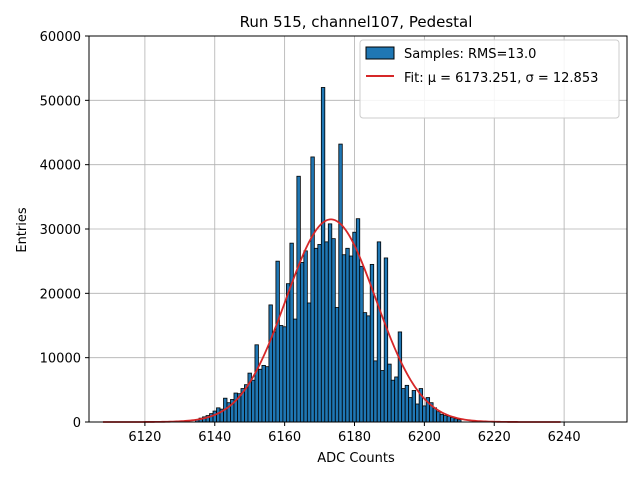 Image resolution: width=640 pixels, height=480 pixels. Describe the element at coordinates (144, 437) in the screenshot. I see `x-tick-label: 6120` at that location.